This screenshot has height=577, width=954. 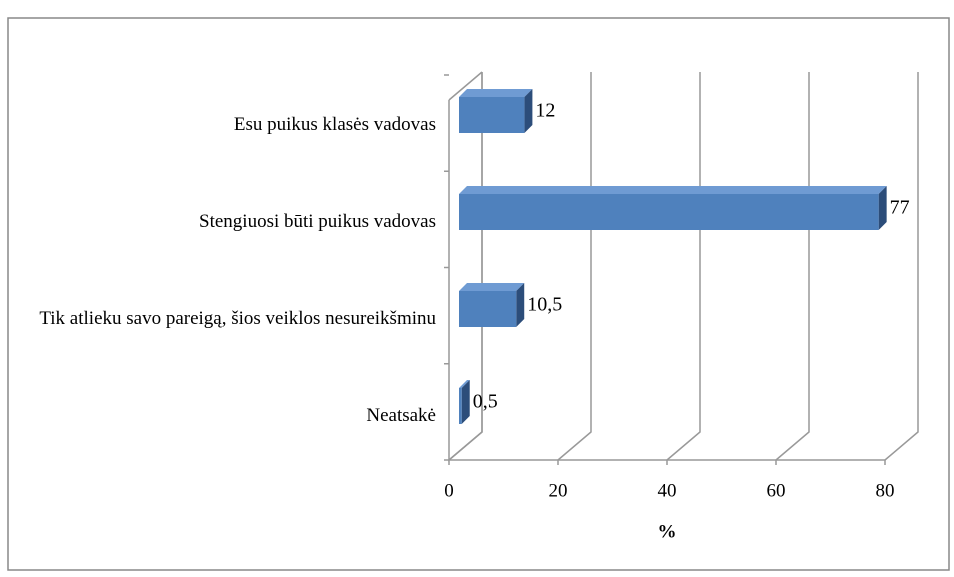 What do you see at coordinates (334, 124) in the screenshot?
I see `category-label: Esu puikus klasės vadovas` at bounding box center [334, 124].